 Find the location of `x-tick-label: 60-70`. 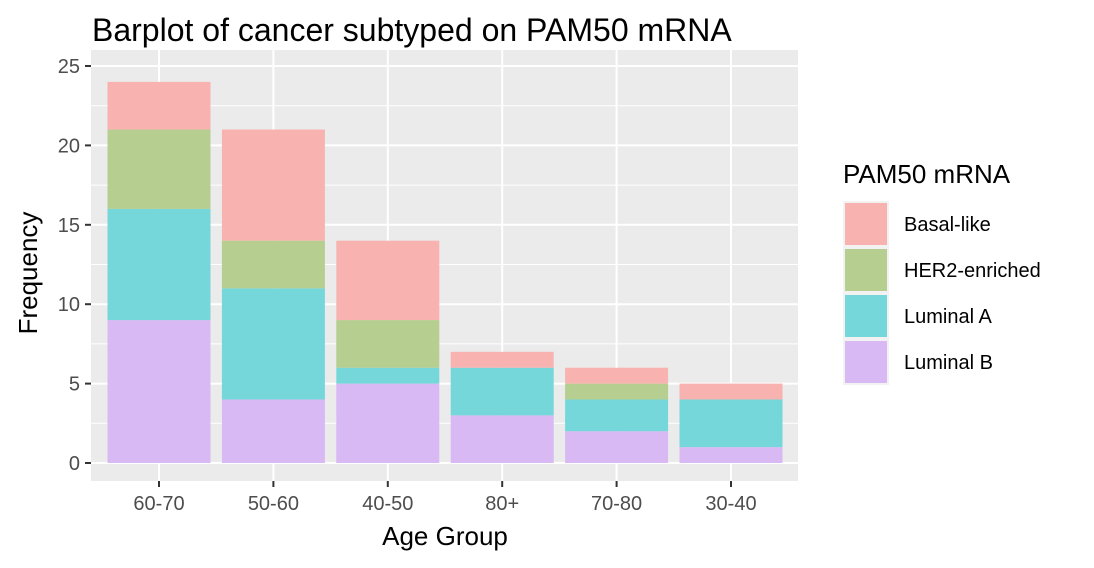

x-tick-label: 60-70 is located at coordinates (158, 504).